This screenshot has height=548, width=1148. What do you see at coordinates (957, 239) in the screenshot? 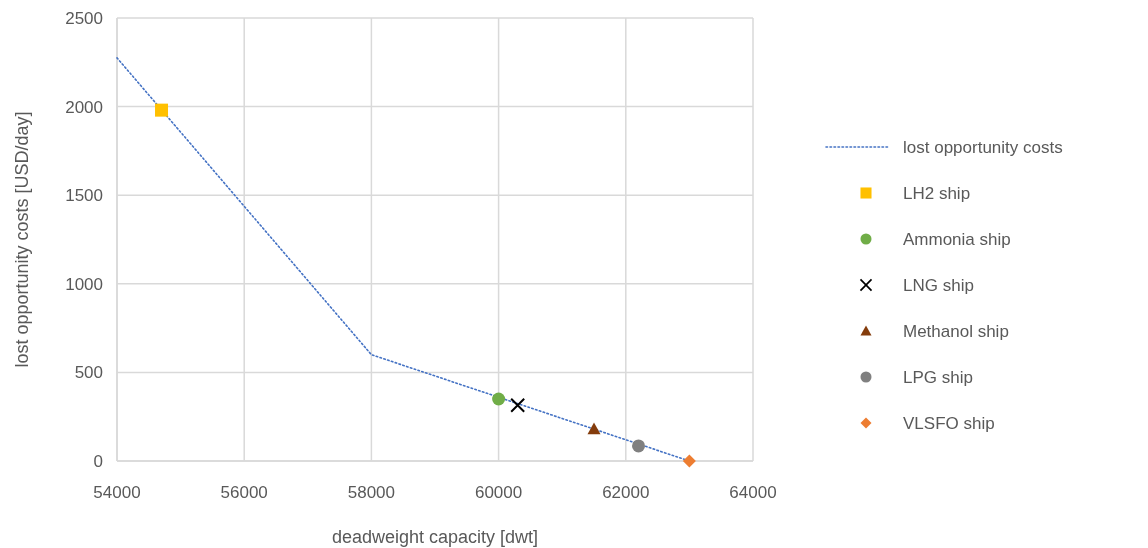
I see `legend-label: Ammonia ship` at bounding box center [957, 239].